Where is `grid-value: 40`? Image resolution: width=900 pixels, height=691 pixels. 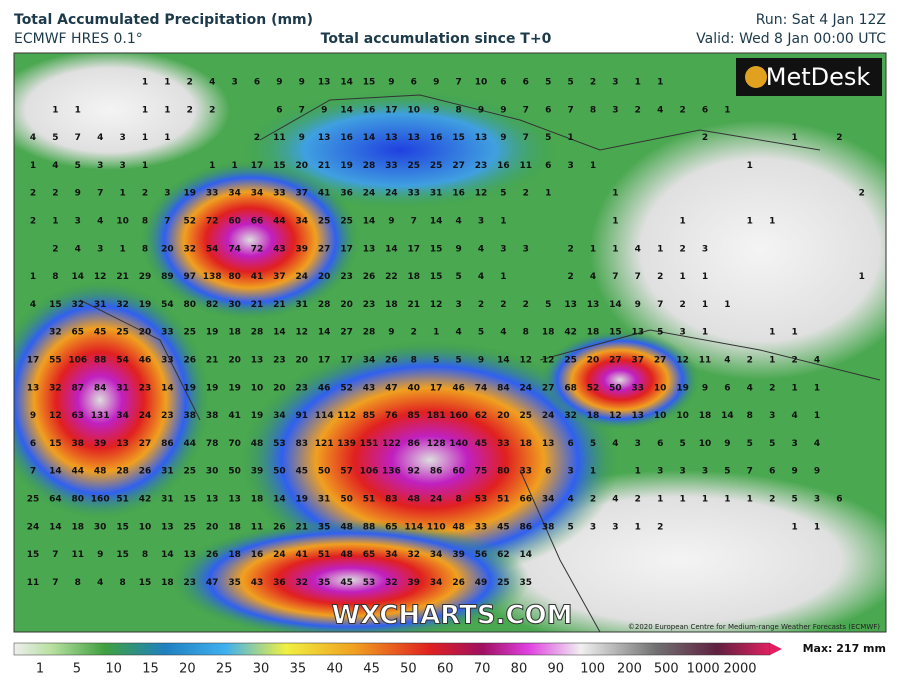
grid-value: 40 is located at coordinates (414, 388).